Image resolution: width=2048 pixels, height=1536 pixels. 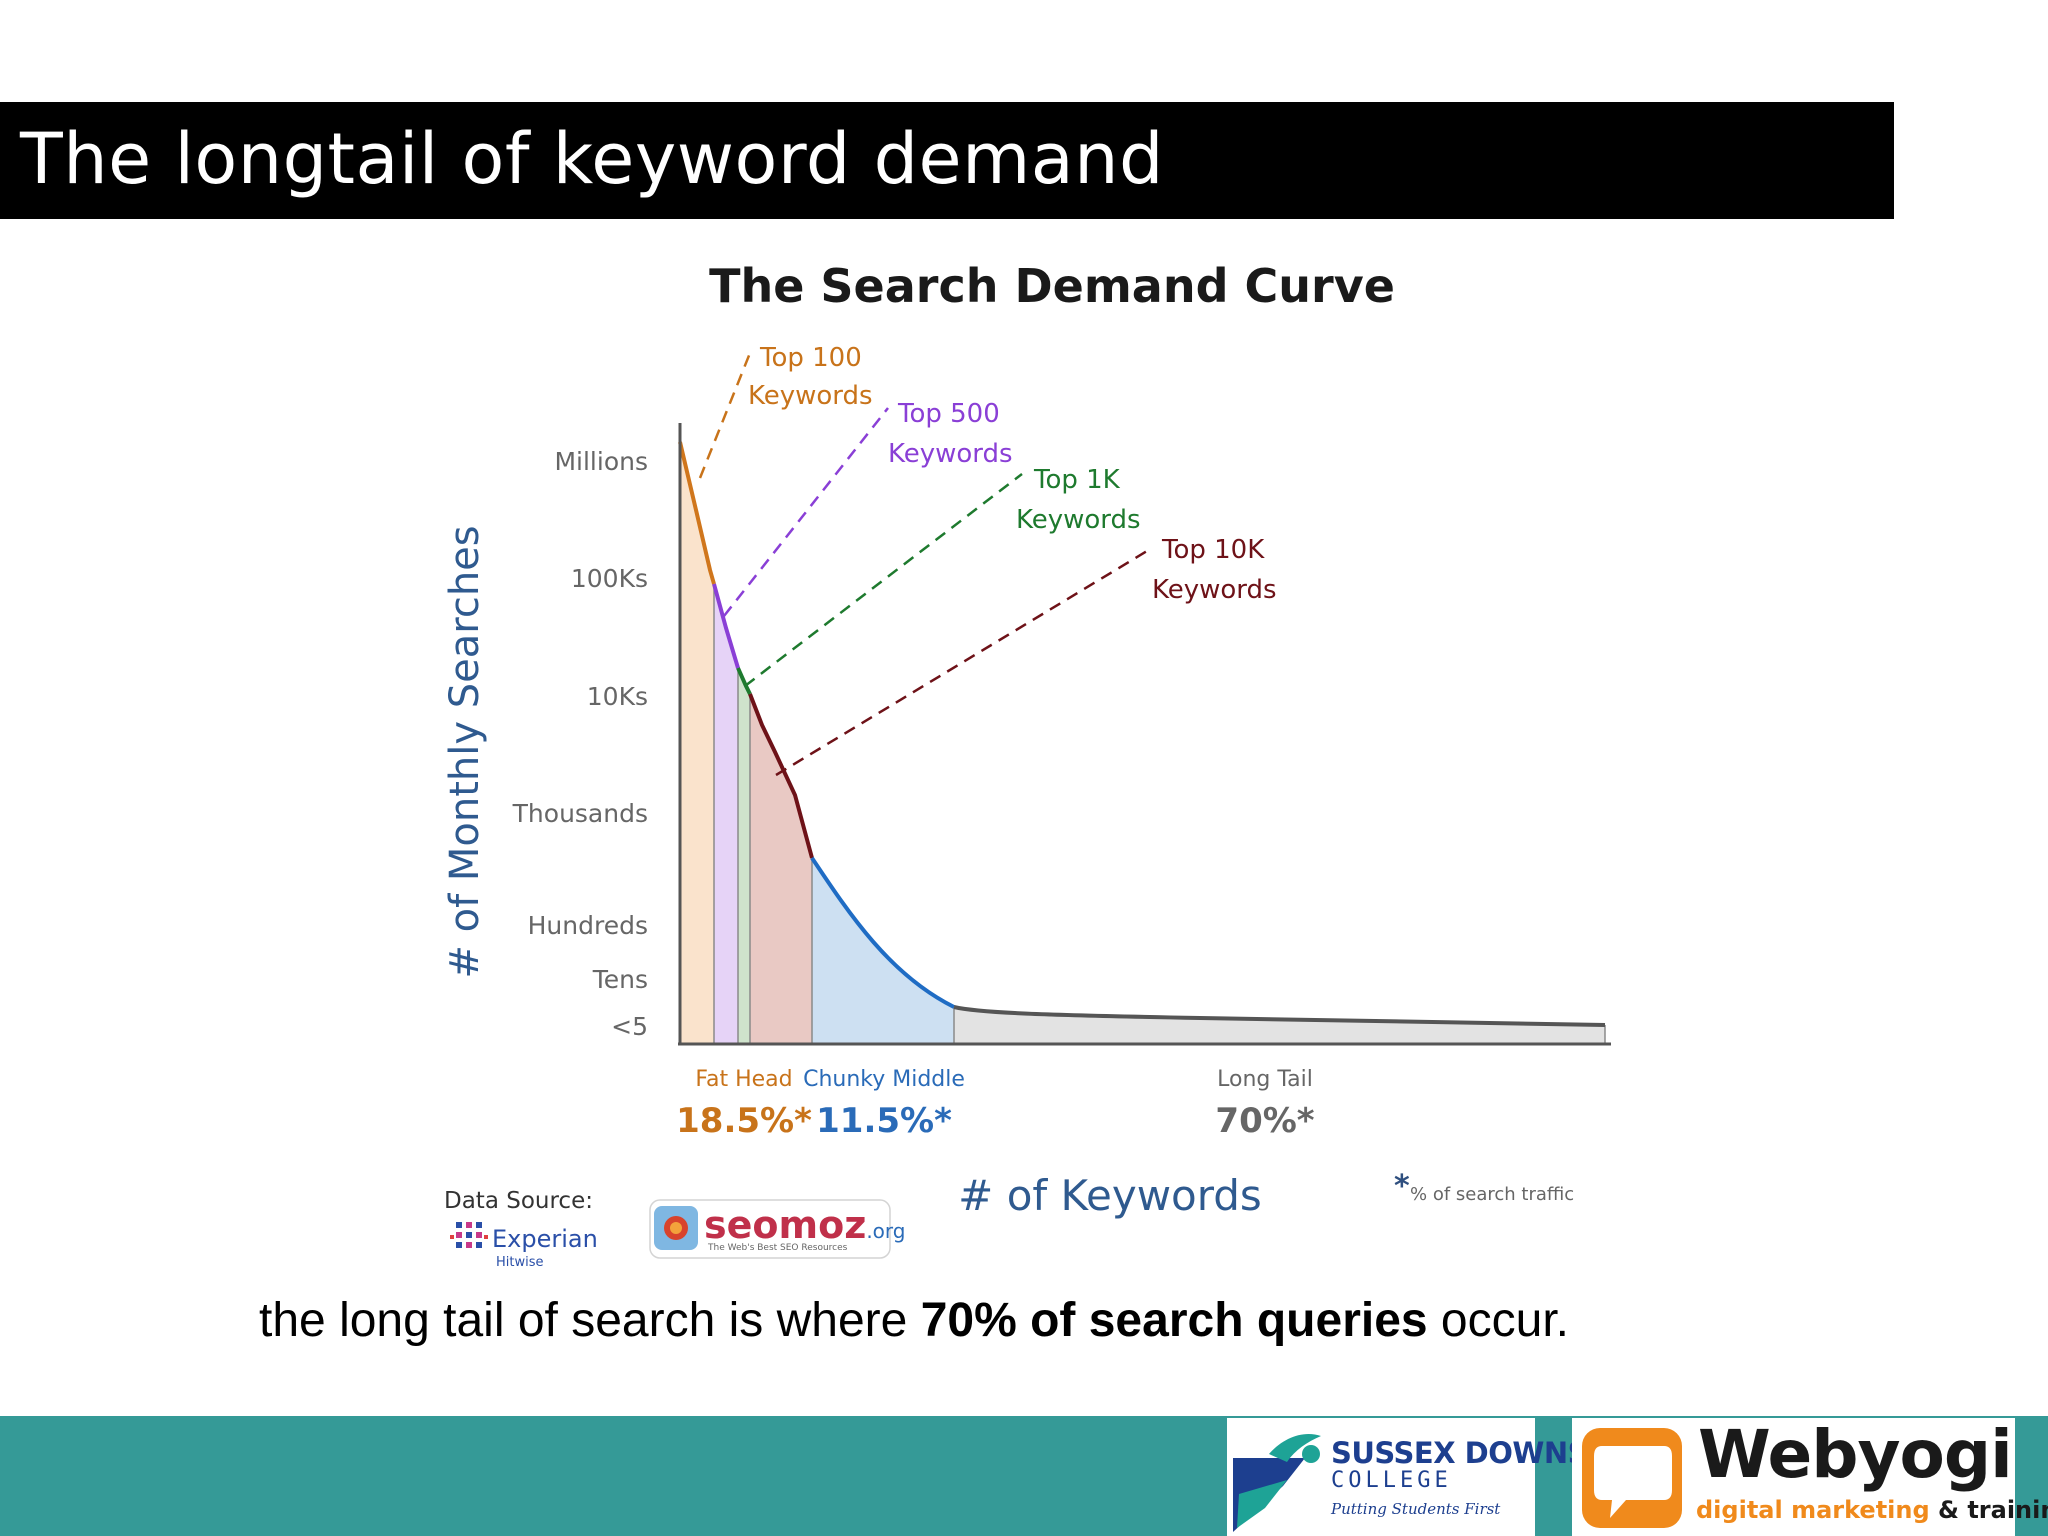 I want to click on callout-top1k-line2: Keywords, so click(x=1078, y=520).